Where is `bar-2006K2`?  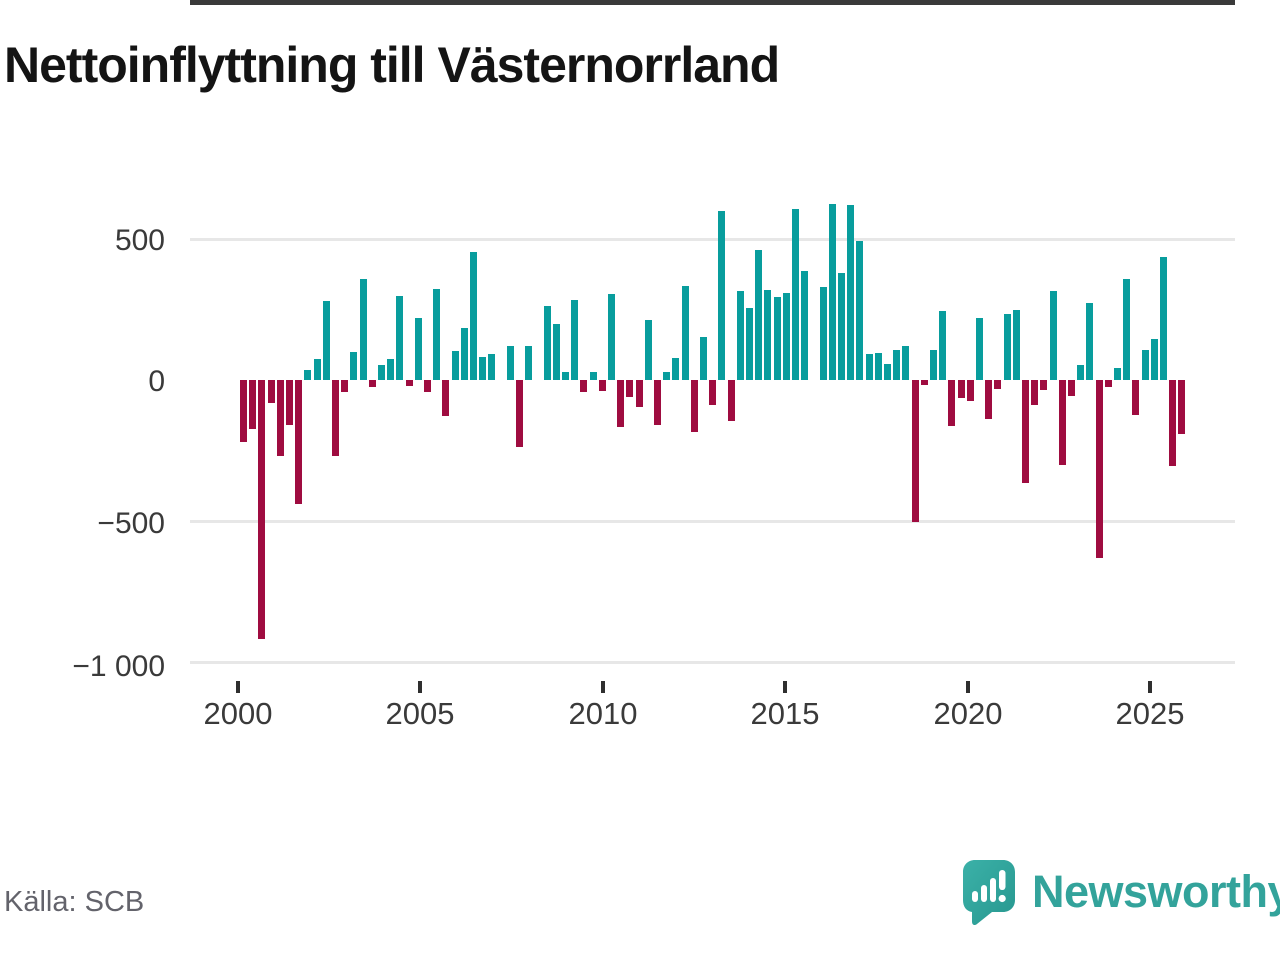
bar-2006K2 is located at coordinates (473, 316).